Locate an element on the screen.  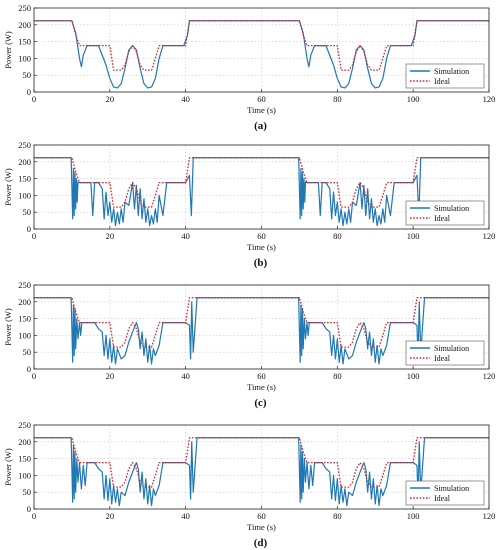
panel-label: (c) is located at coordinates (260, 403).